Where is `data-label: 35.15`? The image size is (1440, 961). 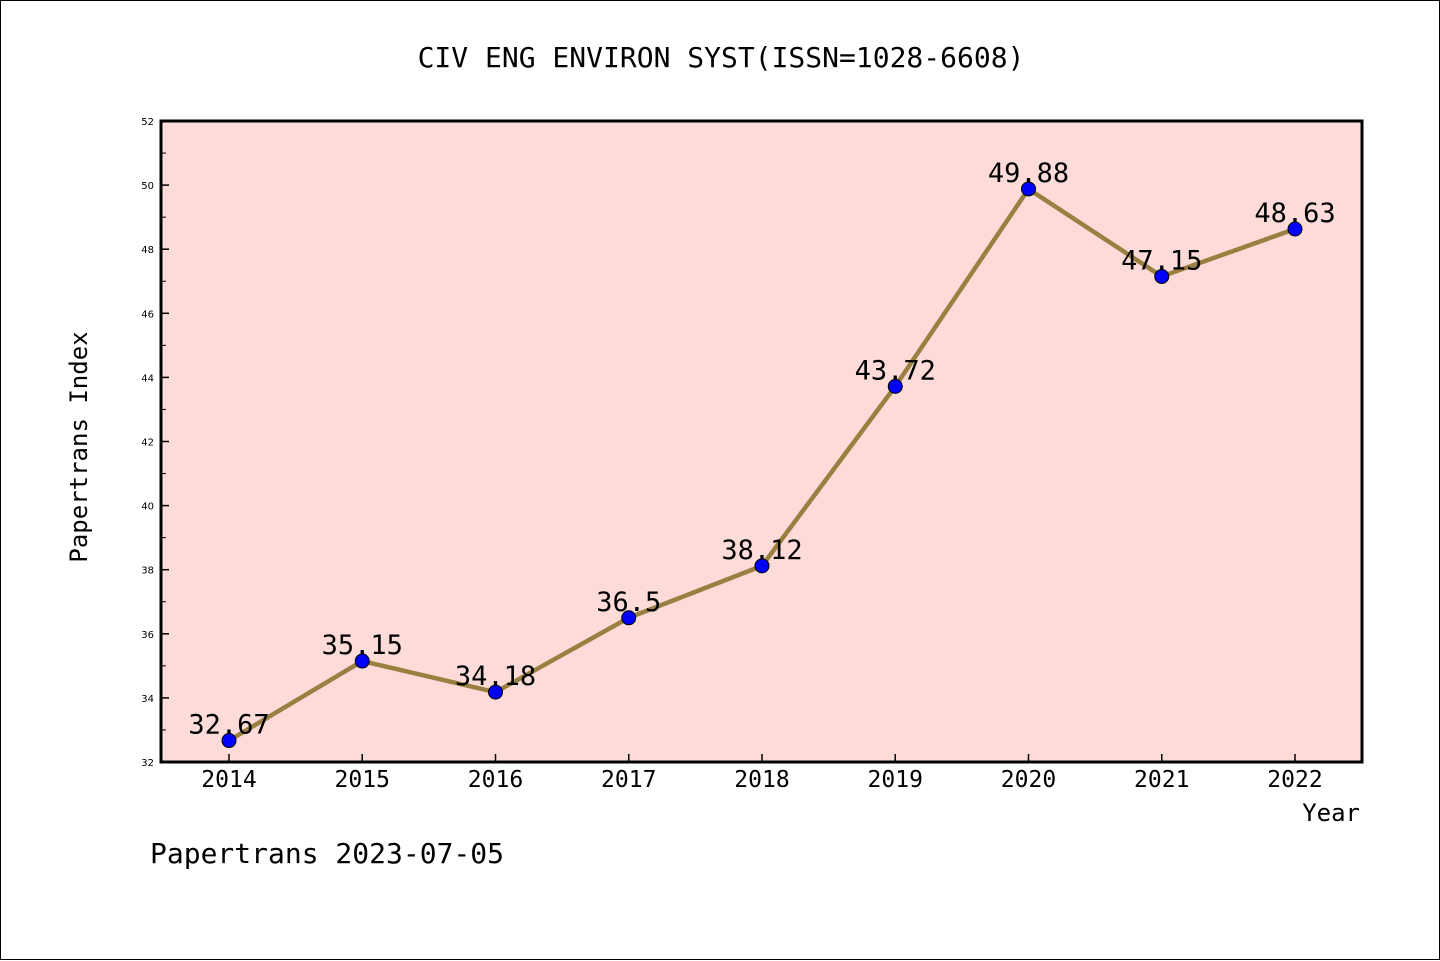 data-label: 35.15 is located at coordinates (362, 645).